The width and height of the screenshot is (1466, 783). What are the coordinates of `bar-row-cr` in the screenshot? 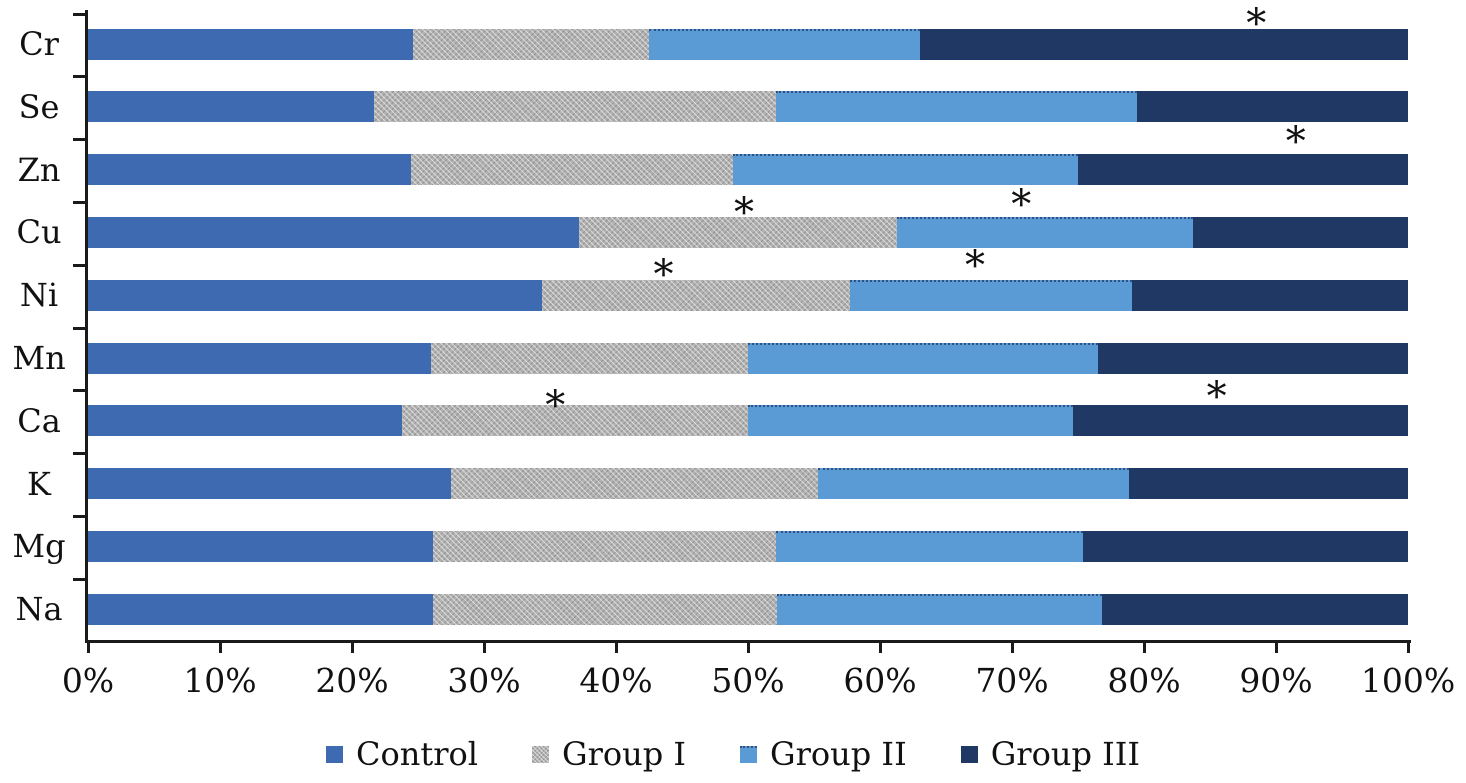 It's located at (748, 44).